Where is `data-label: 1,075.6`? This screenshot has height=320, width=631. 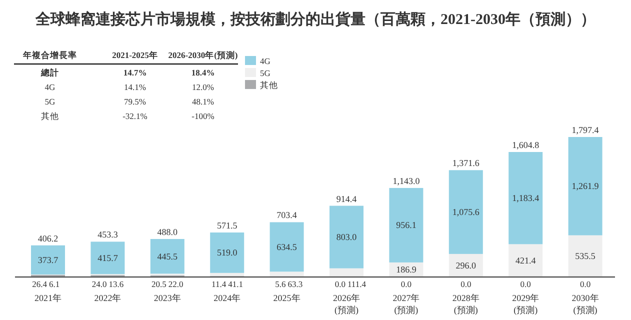 data-label: 1,075.6 is located at coordinates (466, 212).